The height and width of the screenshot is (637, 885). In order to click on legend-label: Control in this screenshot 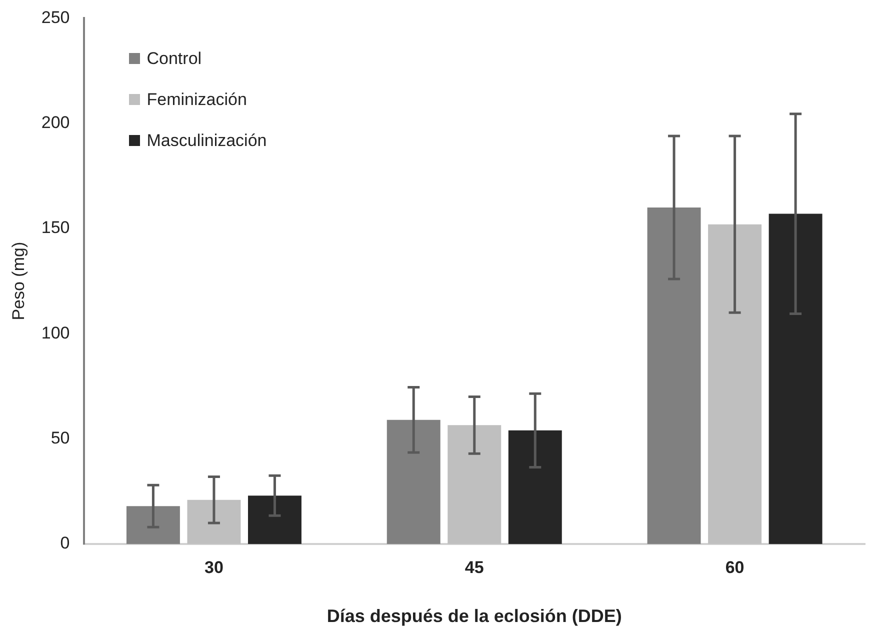, I will do `click(174, 58)`.